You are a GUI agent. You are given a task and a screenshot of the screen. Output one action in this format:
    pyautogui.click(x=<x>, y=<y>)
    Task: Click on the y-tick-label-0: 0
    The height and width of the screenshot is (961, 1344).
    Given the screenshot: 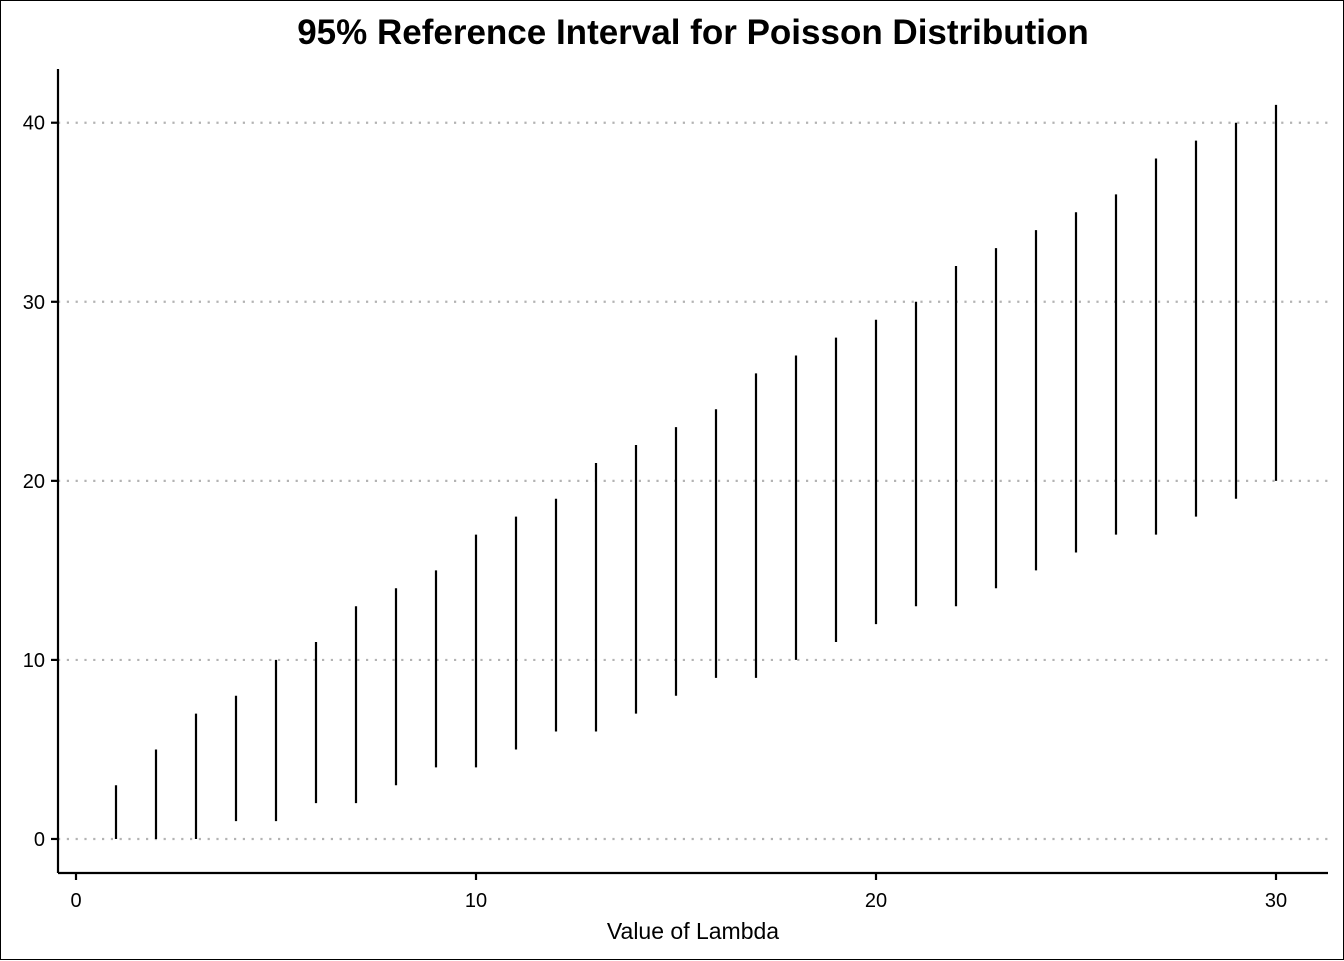 What is the action you would take?
    pyautogui.click(x=39, y=840)
    